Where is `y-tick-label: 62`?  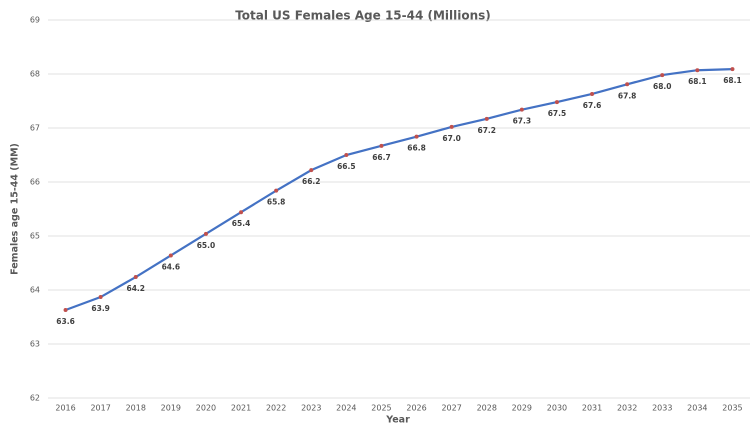
y-tick-label: 62 is located at coordinates (35, 398).